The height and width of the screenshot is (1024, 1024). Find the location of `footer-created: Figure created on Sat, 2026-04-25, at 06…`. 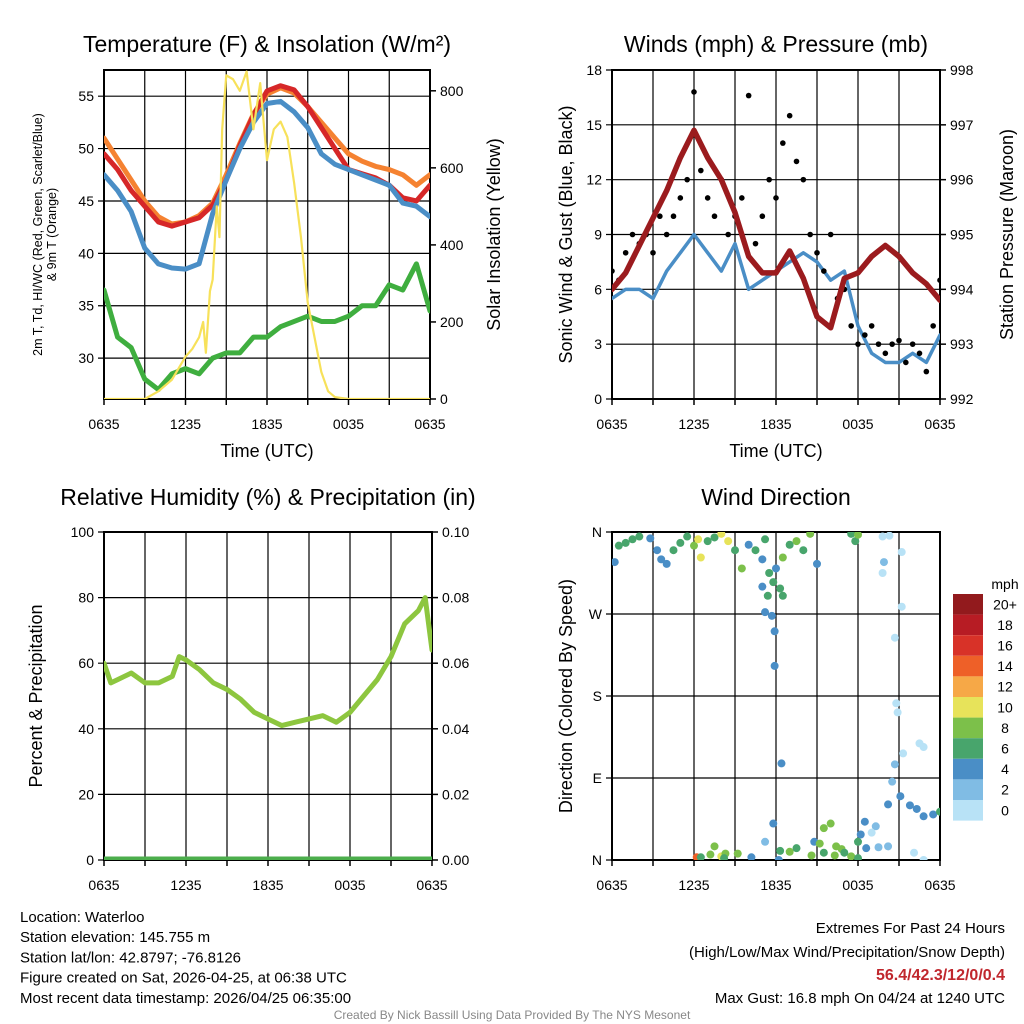

footer-created: Figure created on Sat, 2026-04-25, at 06… is located at coordinates (183, 978).